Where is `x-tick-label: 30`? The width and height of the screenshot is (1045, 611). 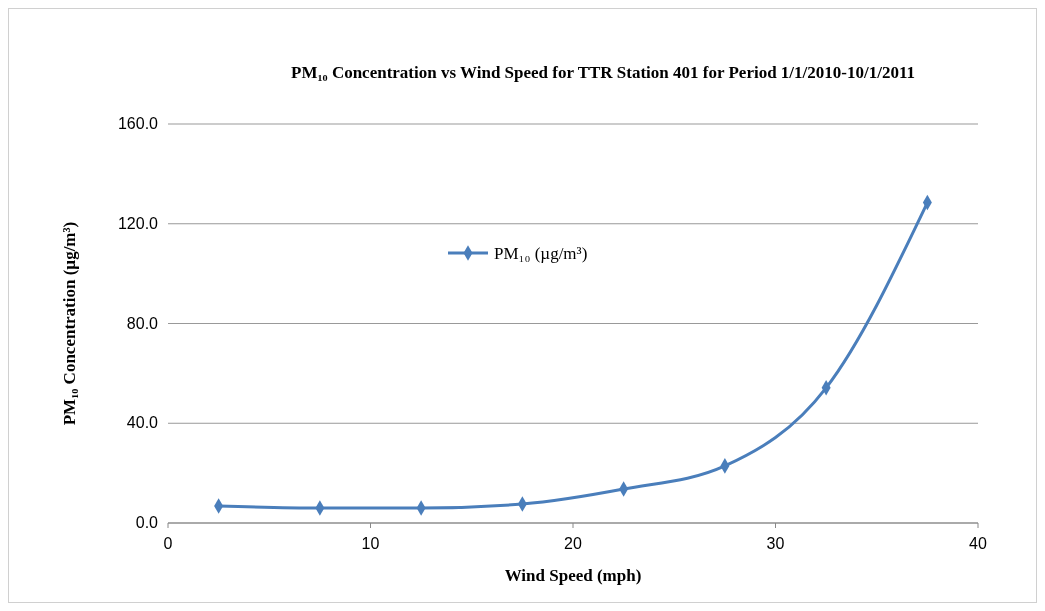
x-tick-label: 30 is located at coordinates (775, 543).